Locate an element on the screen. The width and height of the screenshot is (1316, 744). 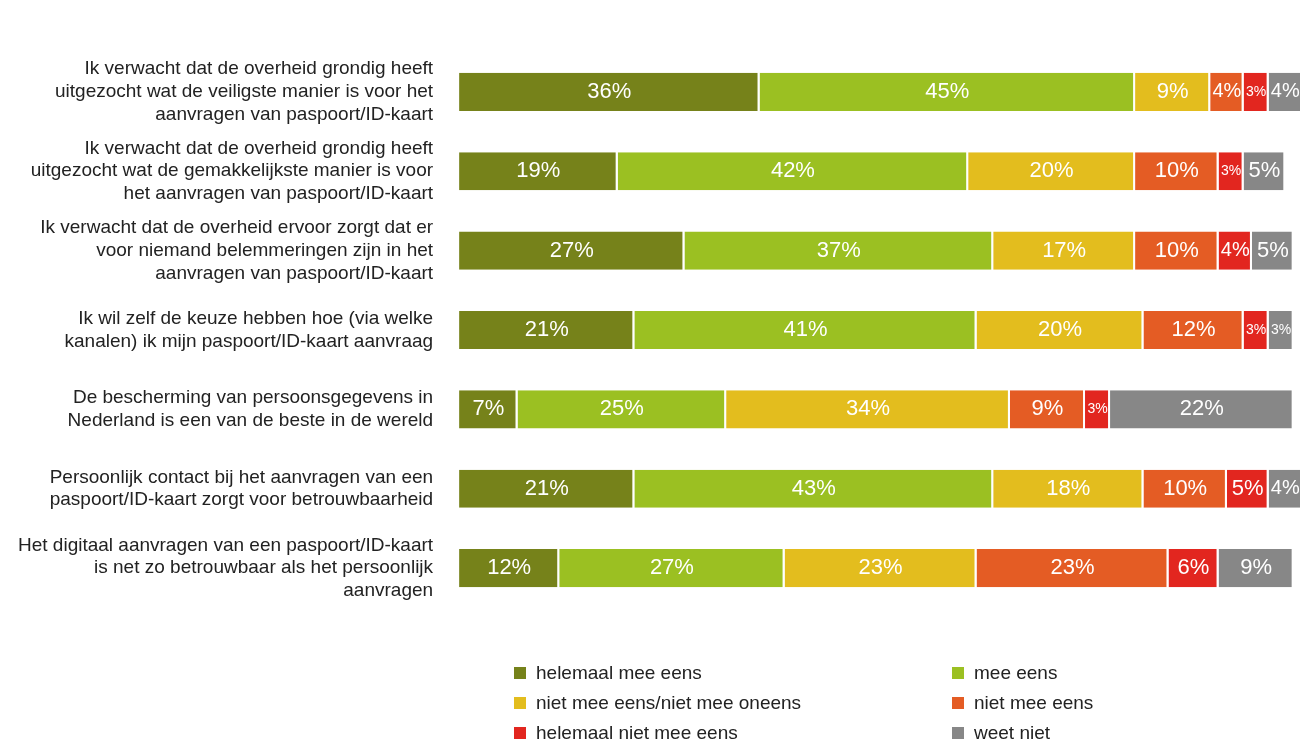
legend-label: helemaal niet mee eens is located at coordinates (637, 733).